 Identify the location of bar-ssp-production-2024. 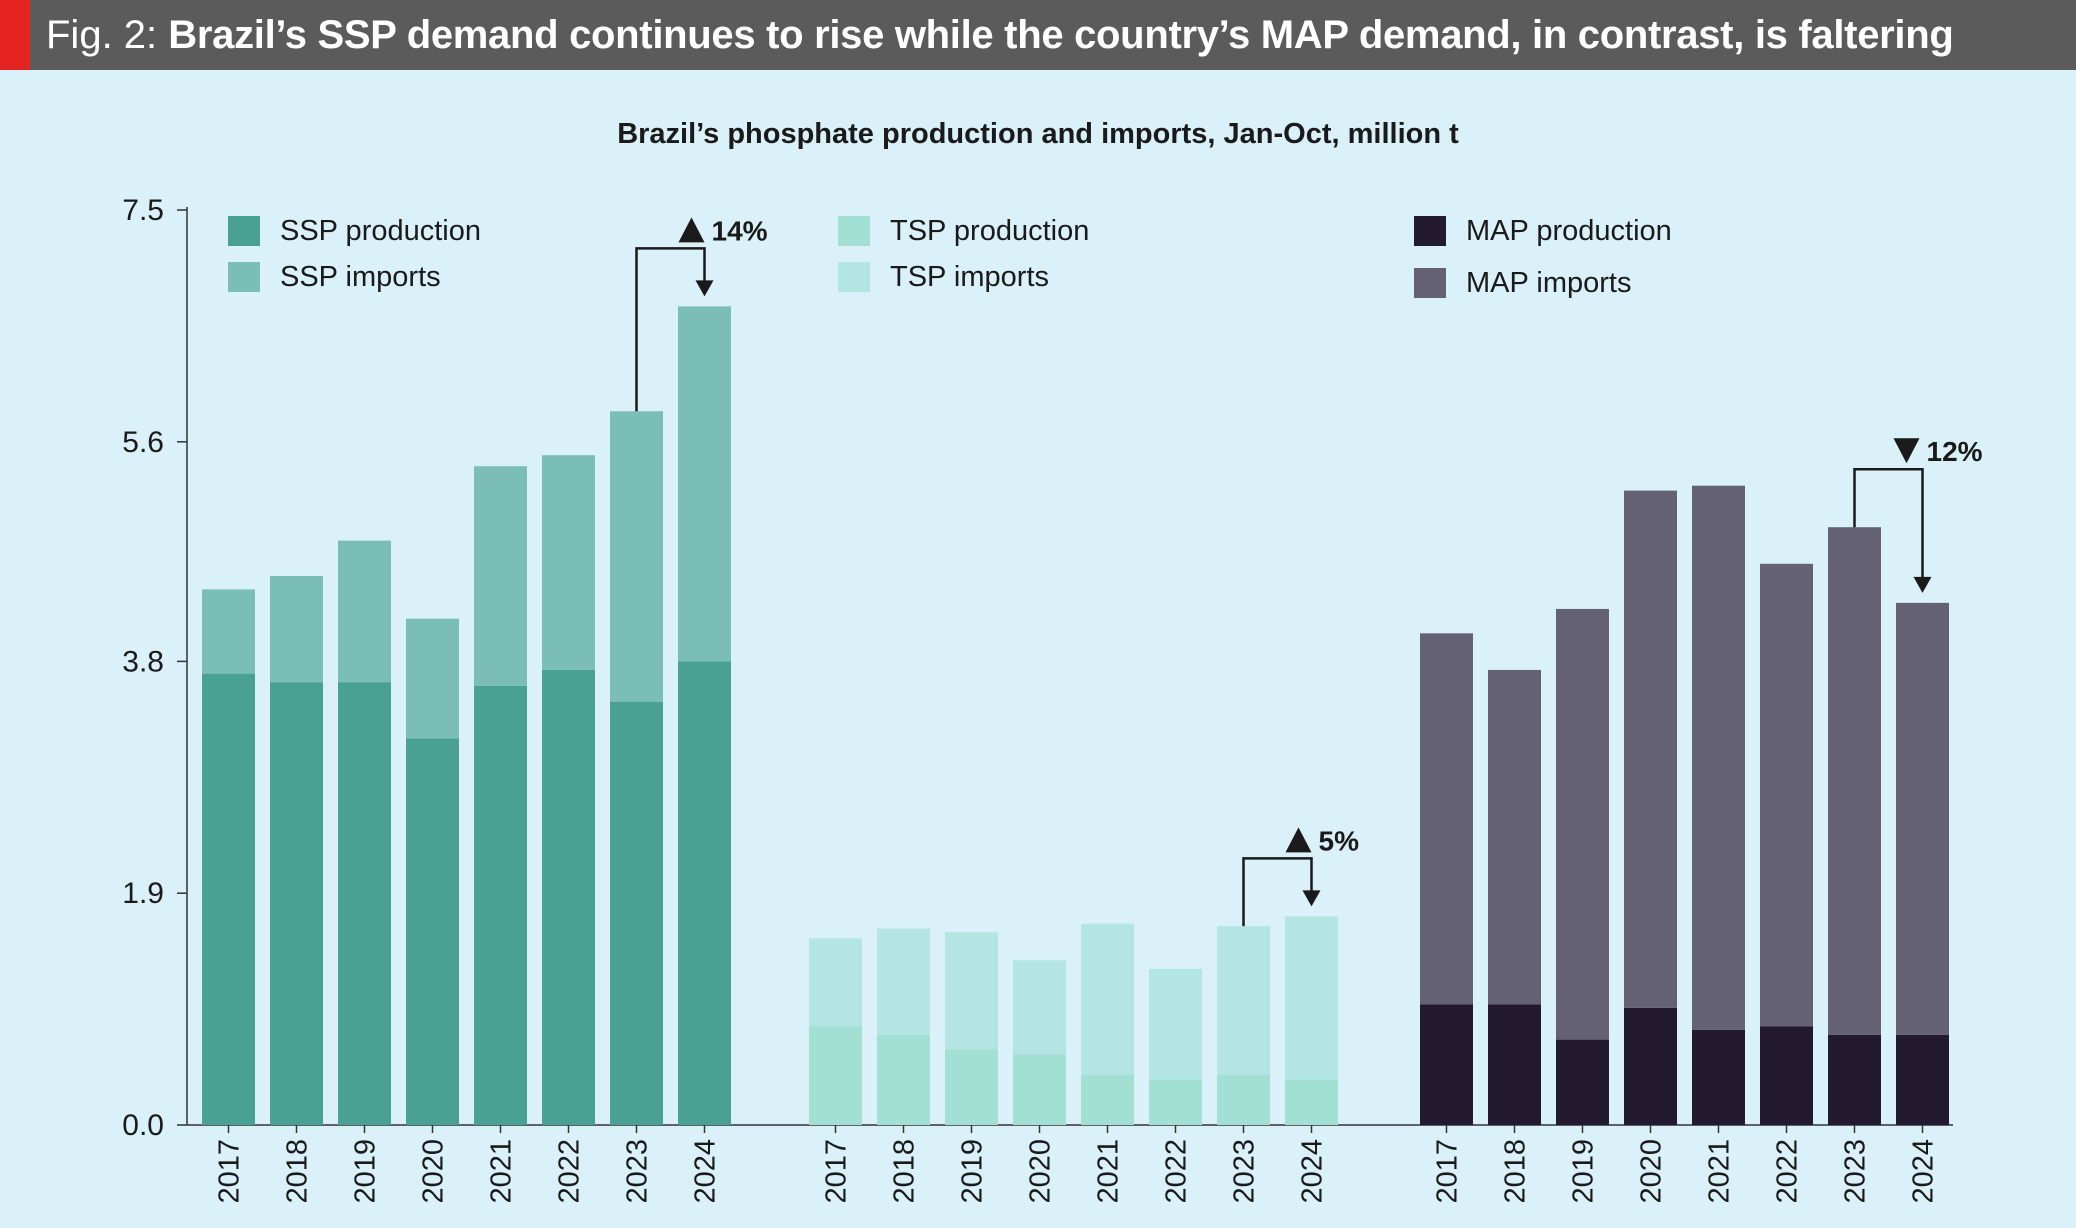
(704, 893).